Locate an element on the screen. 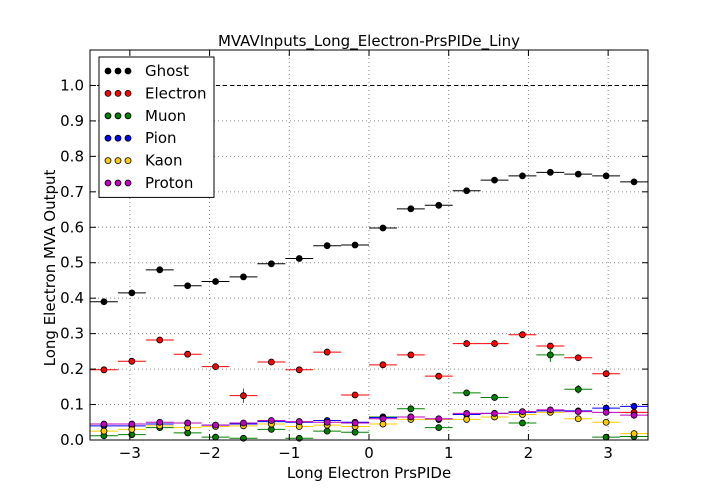 This screenshot has width=720, height=504. legend-label-kaon: Kaon is located at coordinates (163, 161).